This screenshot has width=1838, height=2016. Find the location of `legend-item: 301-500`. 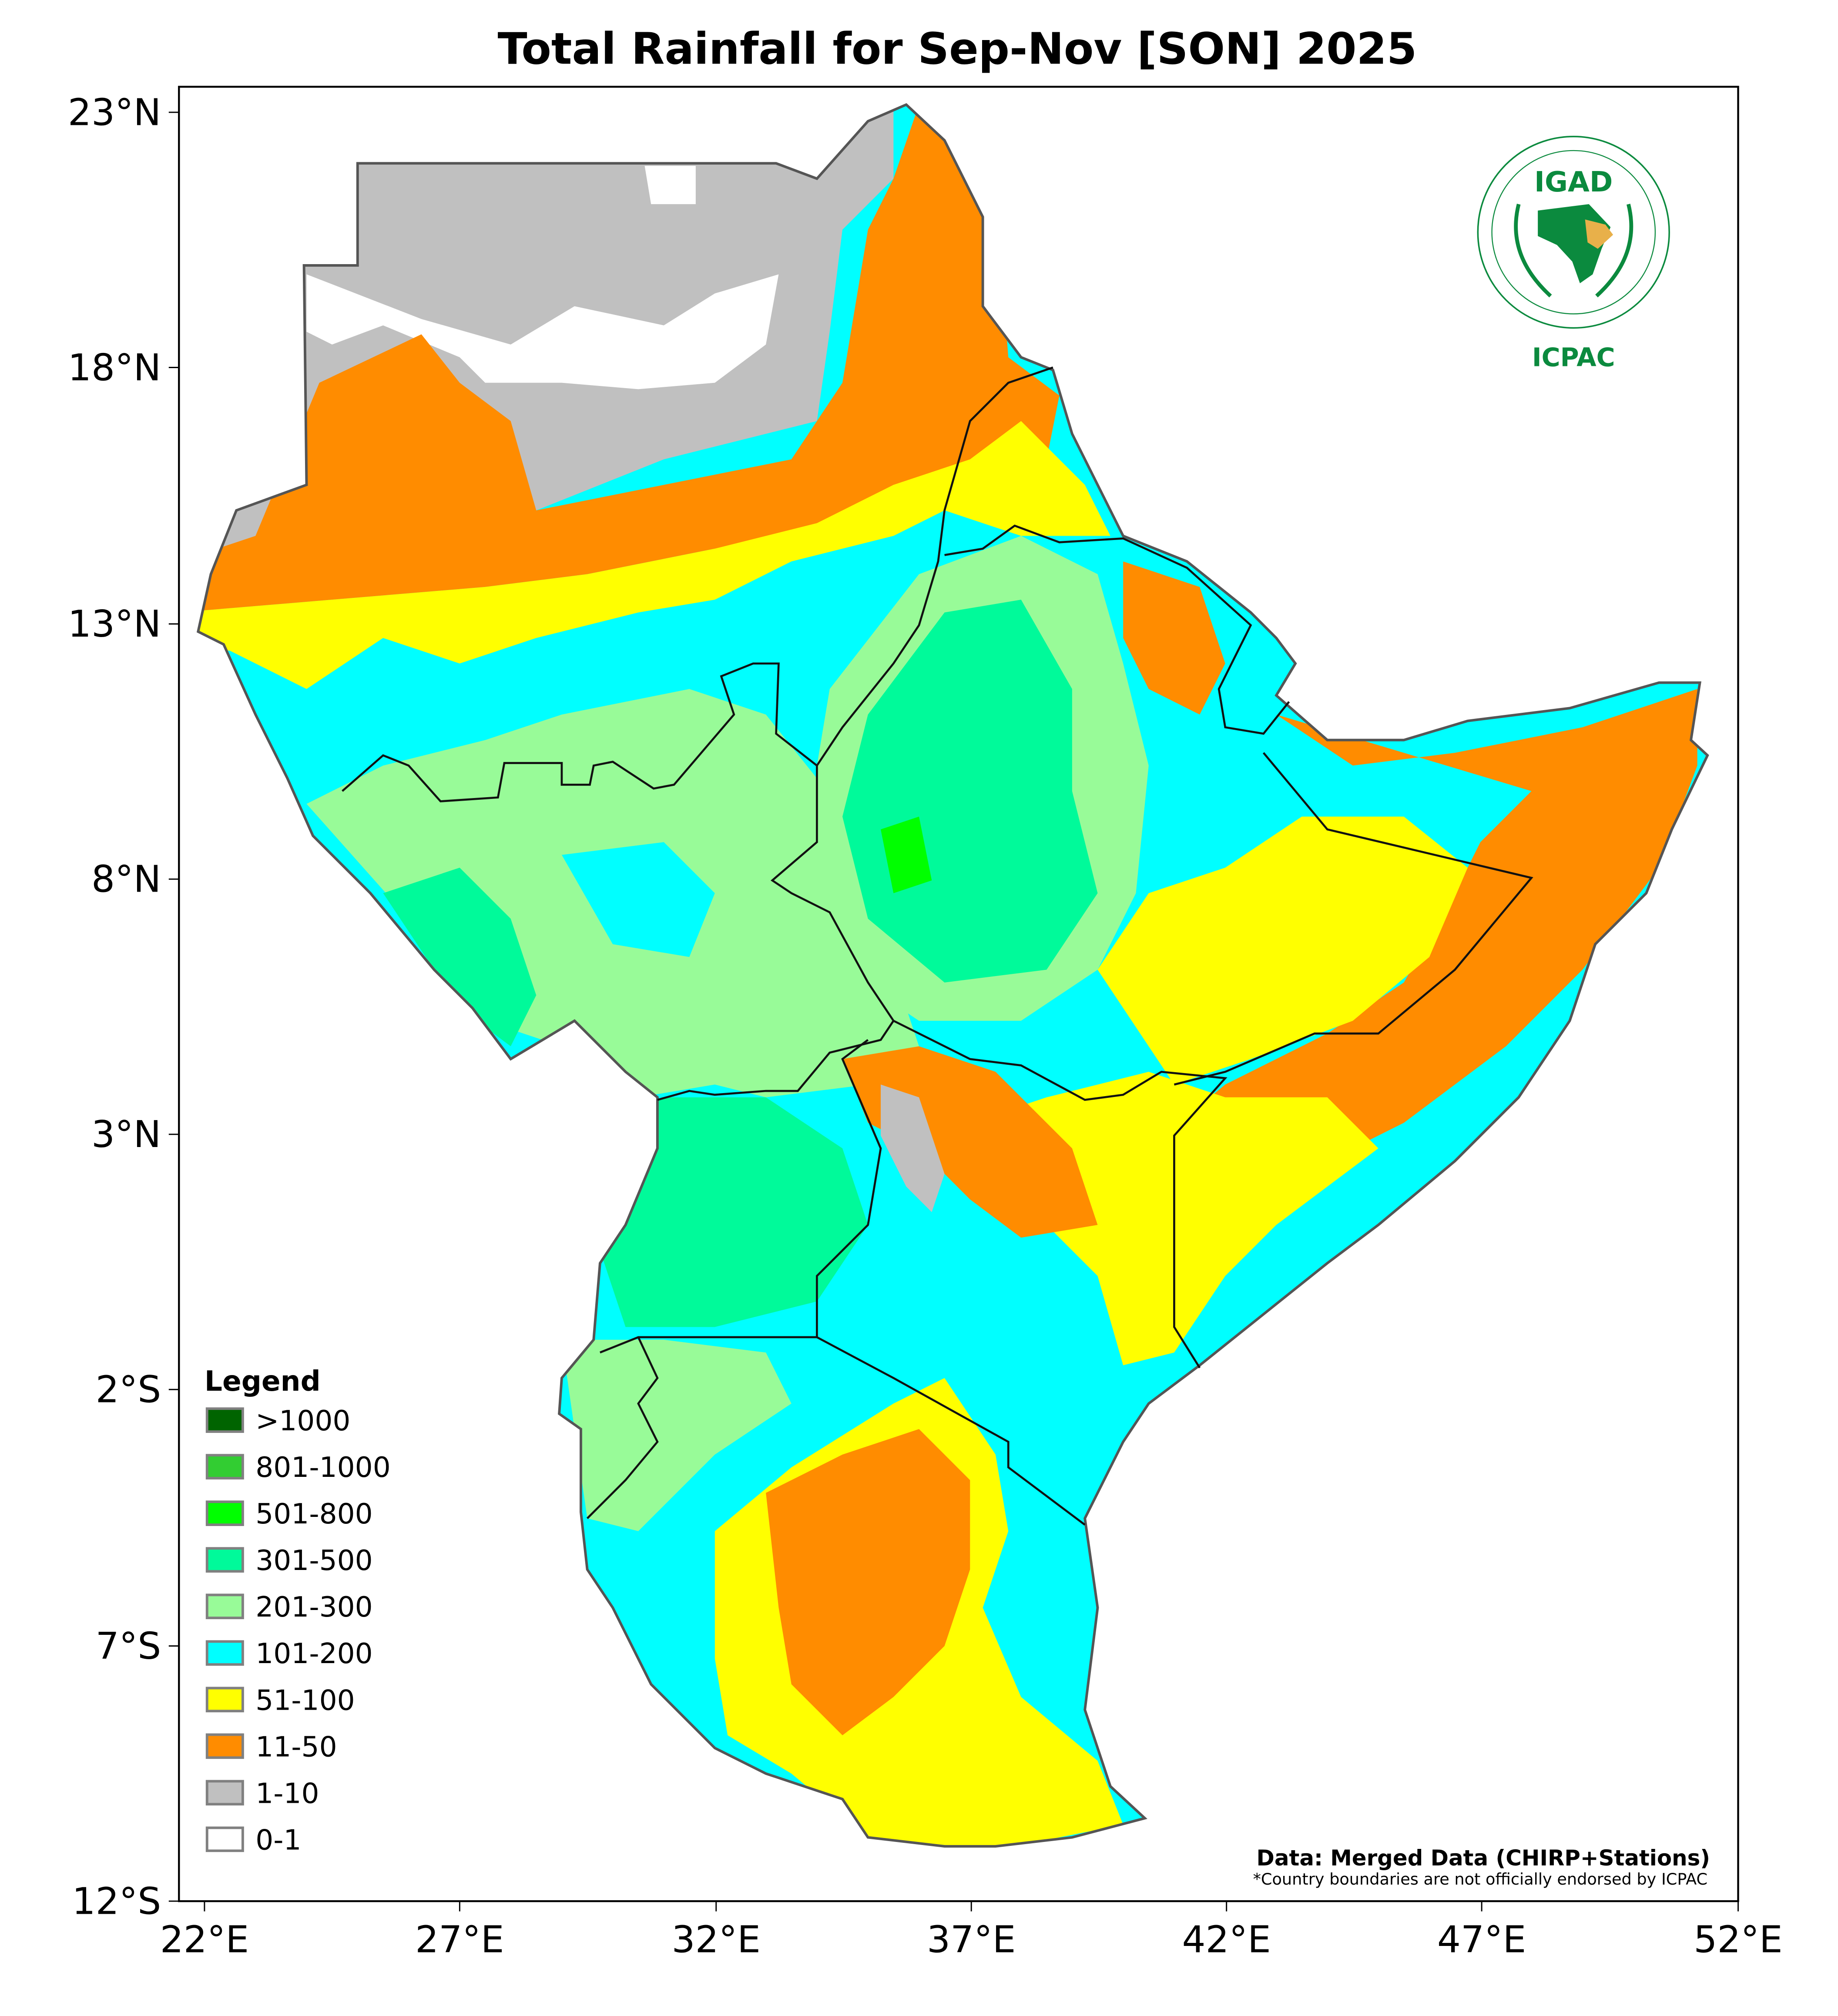

legend-item: 301-500 is located at coordinates (289, 1561).